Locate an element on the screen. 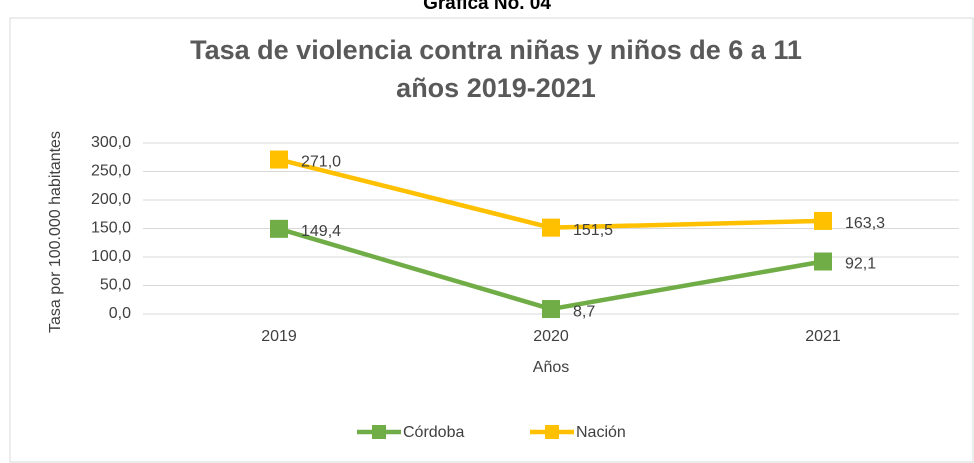 The height and width of the screenshot is (463, 974). data-label: 8,7 is located at coordinates (584, 311).